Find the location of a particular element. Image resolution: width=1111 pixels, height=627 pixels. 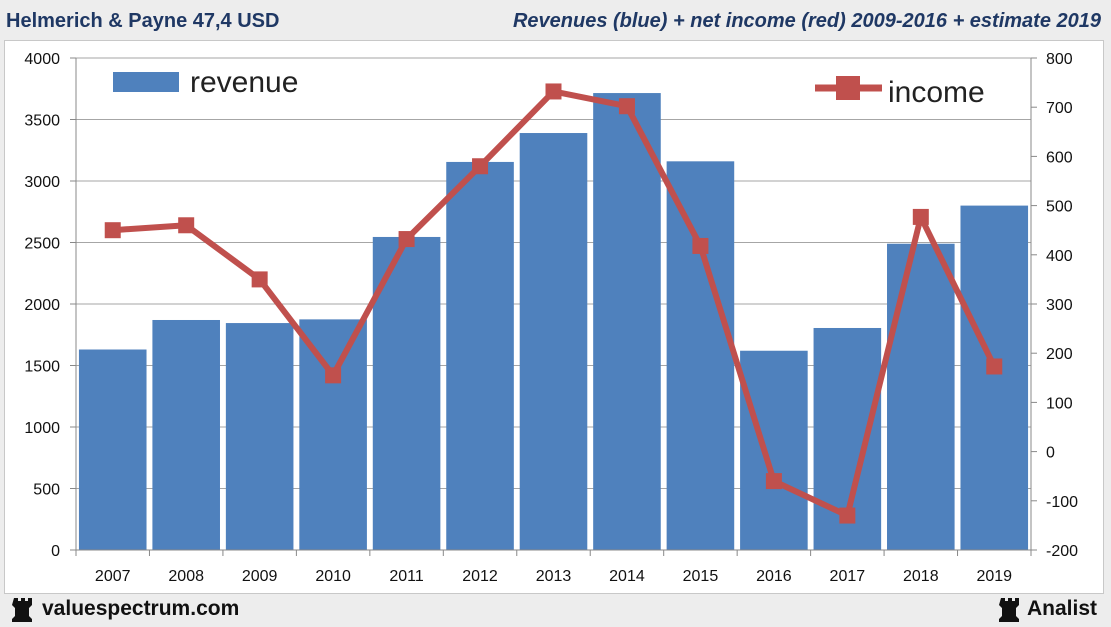

y-left-tick-label: 3500 is located at coordinates (42, 121).